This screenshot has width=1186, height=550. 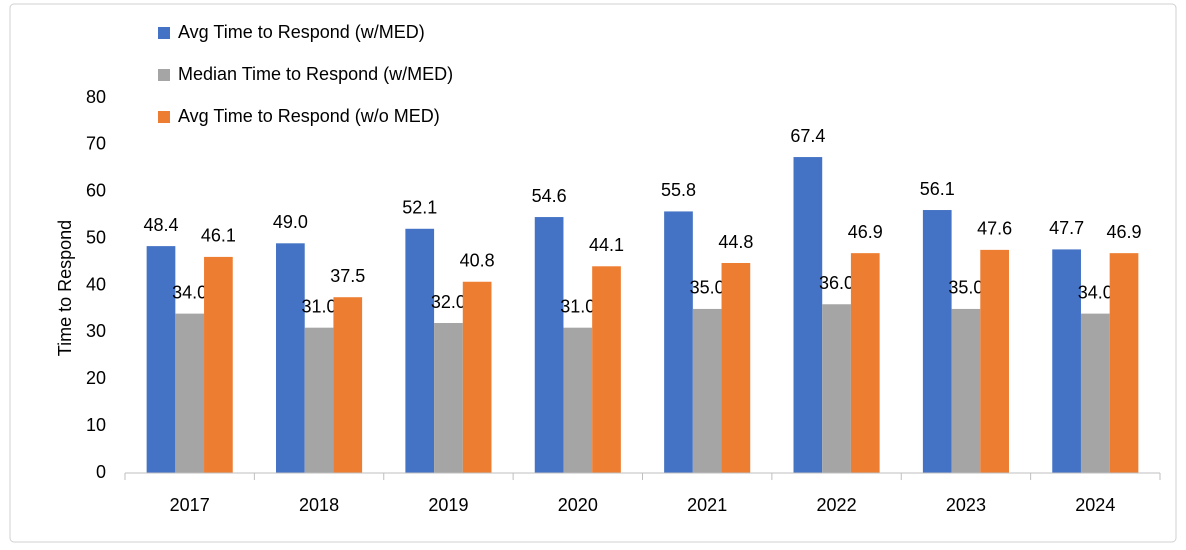 What do you see at coordinates (96, 425) in the screenshot?
I see `y-tick-label: 10` at bounding box center [96, 425].